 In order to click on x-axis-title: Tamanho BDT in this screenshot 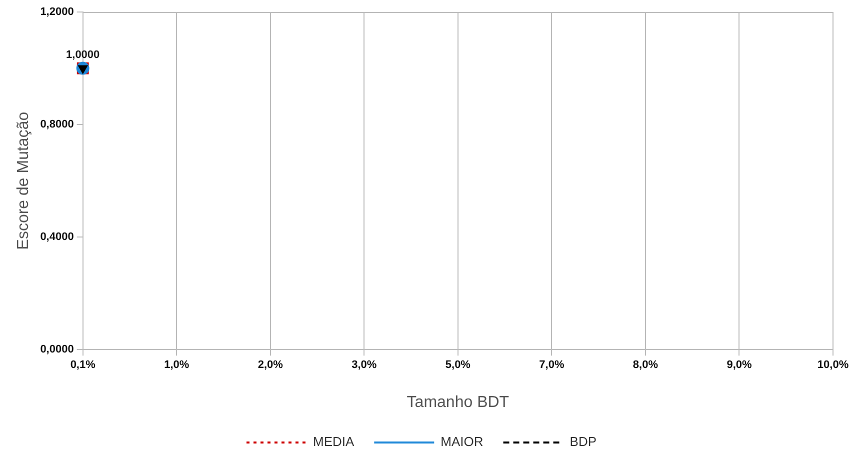, I will do `click(458, 402)`.